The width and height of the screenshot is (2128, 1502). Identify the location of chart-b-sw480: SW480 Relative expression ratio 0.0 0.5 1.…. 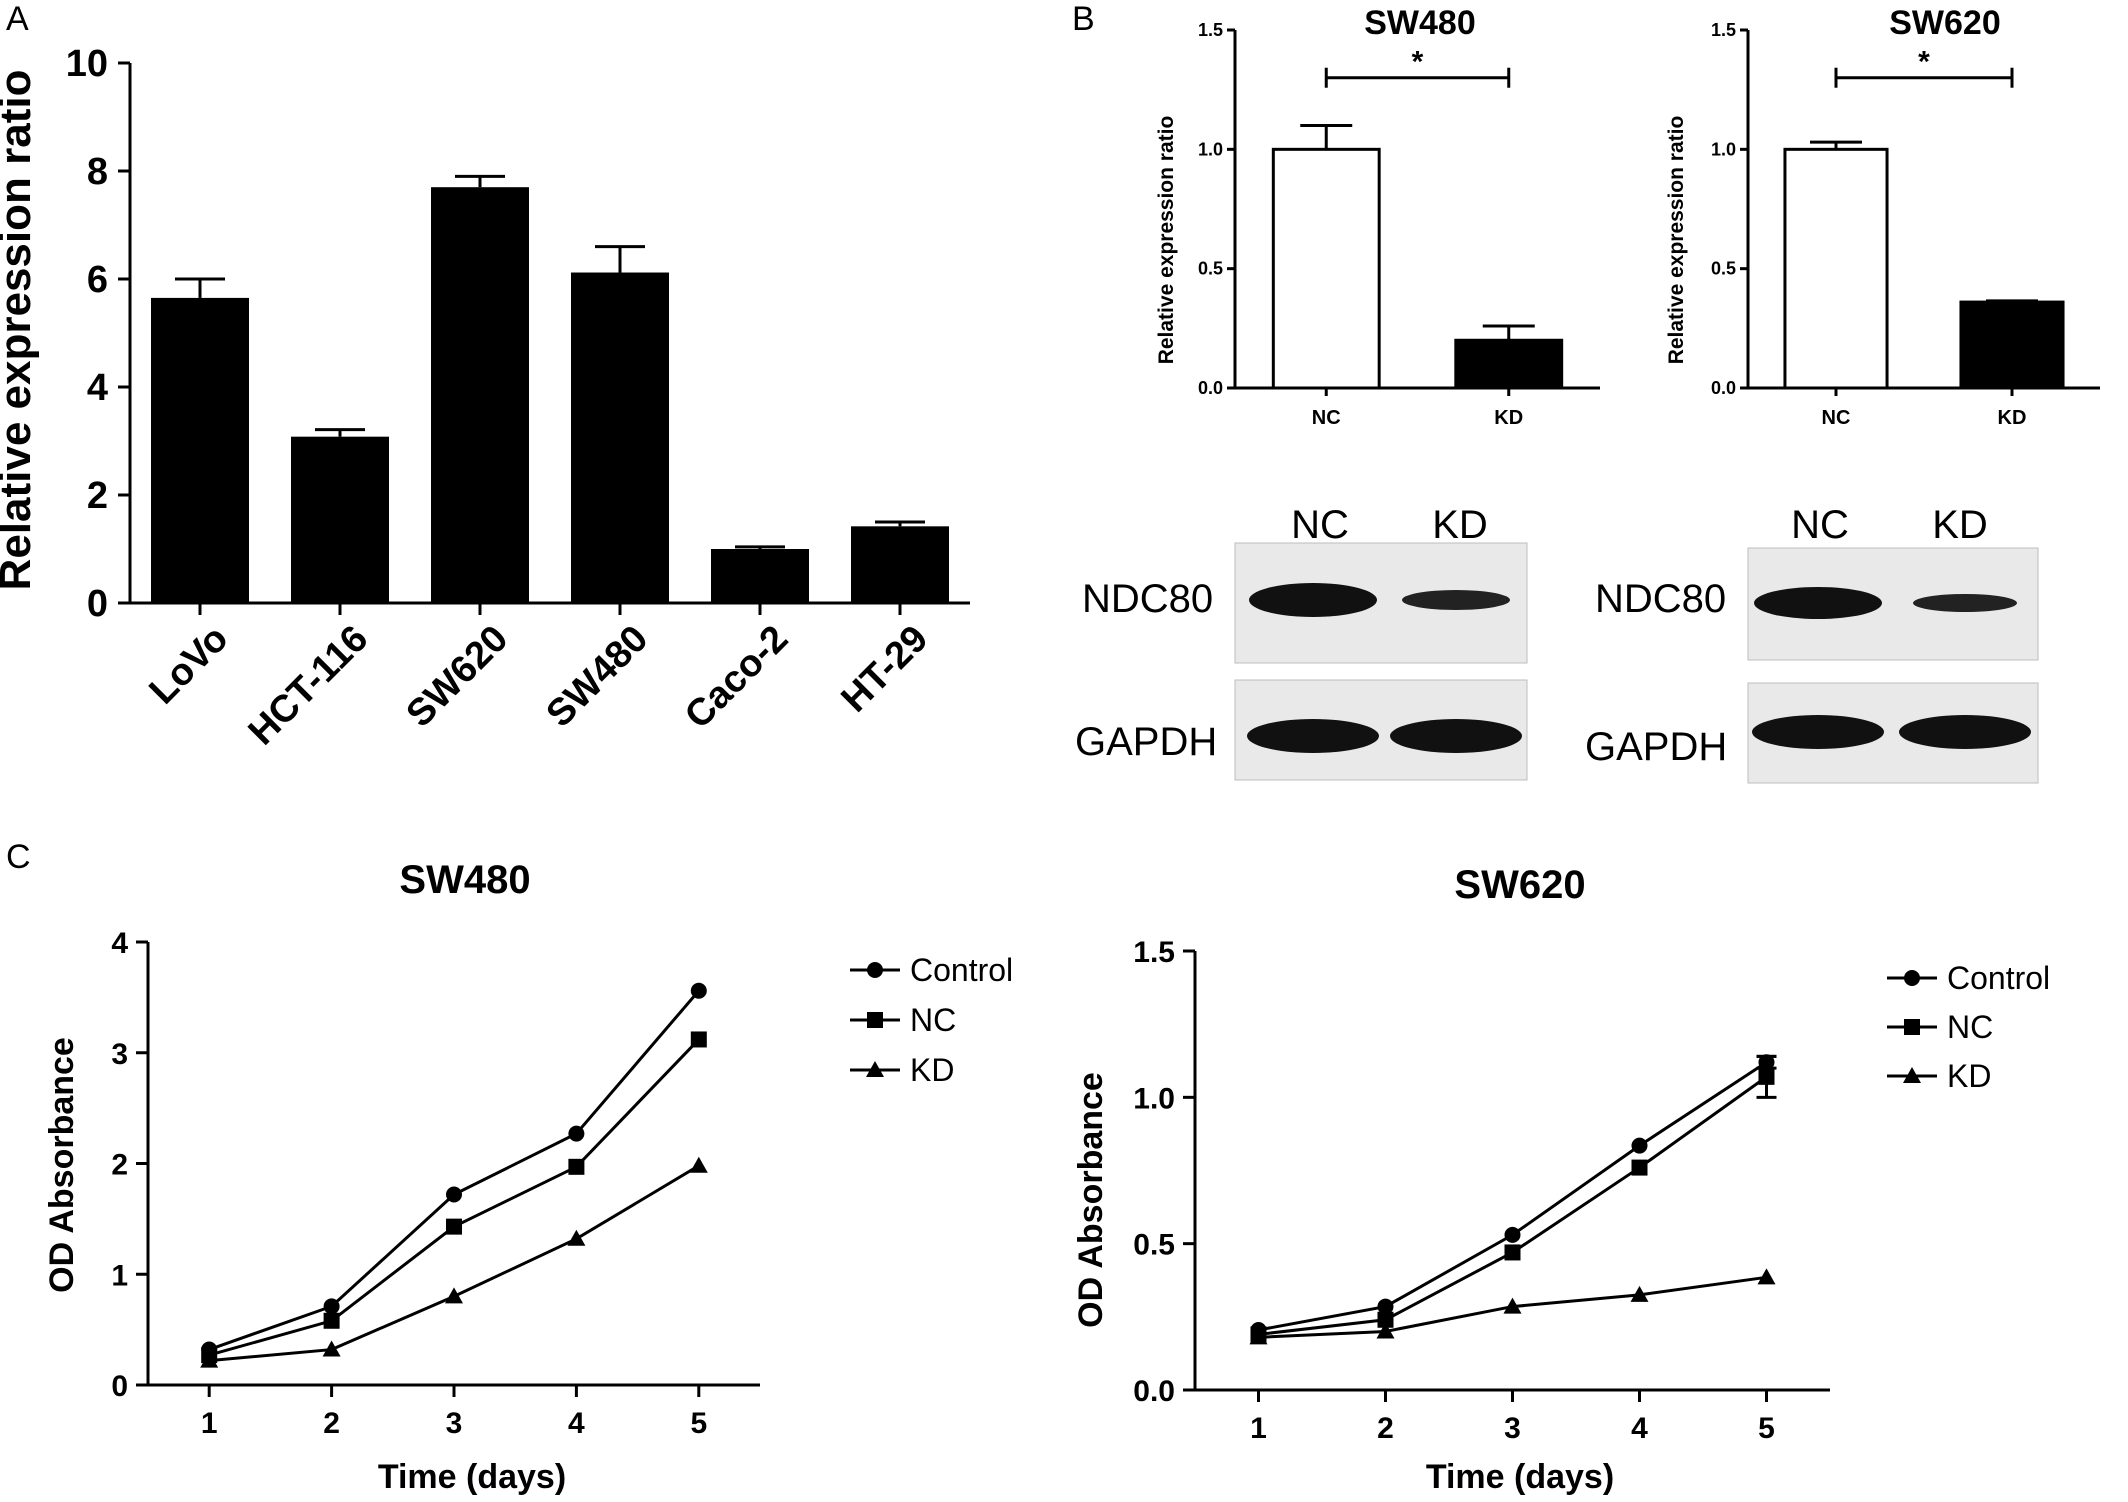
(1377, 216).